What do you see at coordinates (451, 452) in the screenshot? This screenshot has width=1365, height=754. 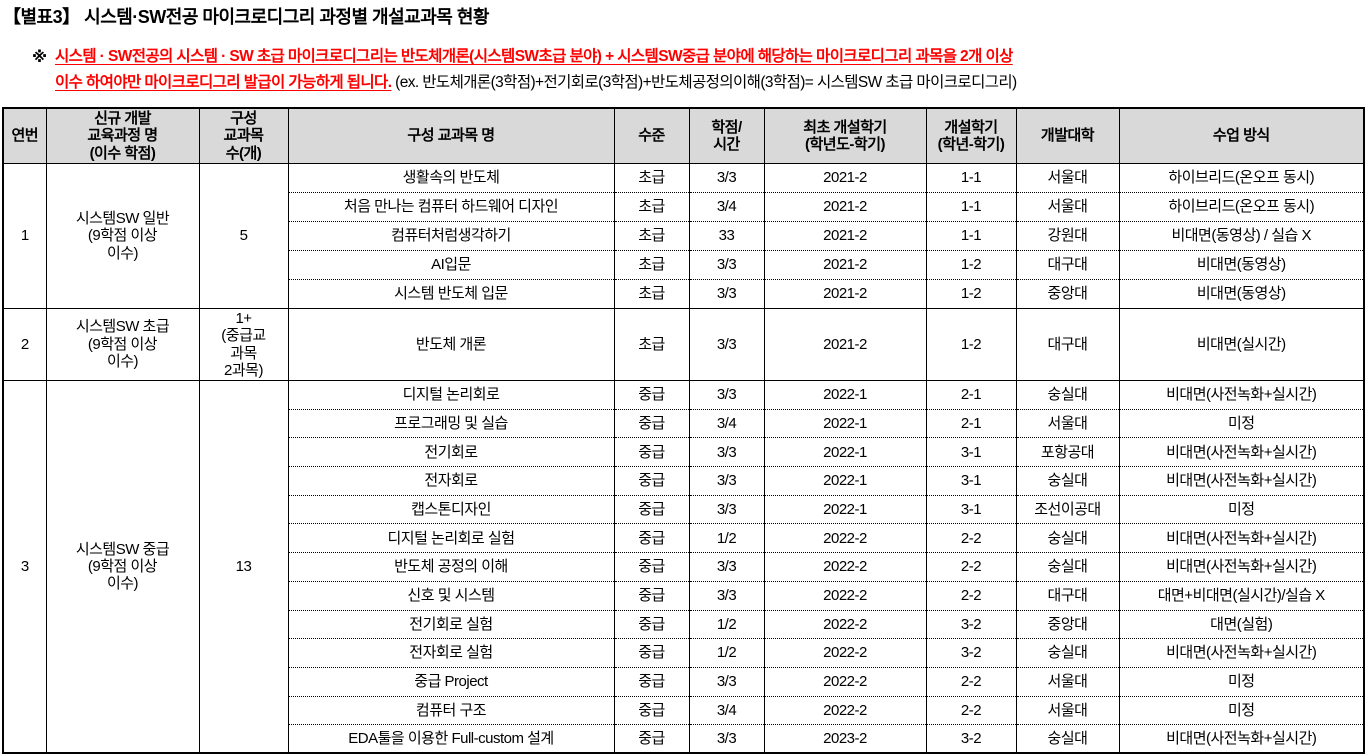 I see `course-name-cell: 전기회로` at bounding box center [451, 452].